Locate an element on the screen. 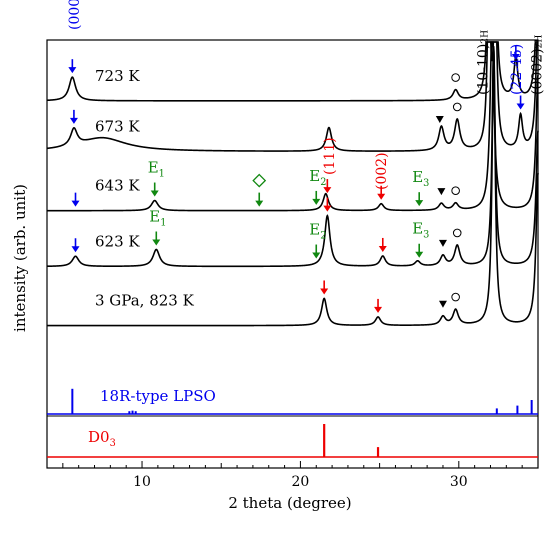  series-label: 723 K is located at coordinates (117, 76).